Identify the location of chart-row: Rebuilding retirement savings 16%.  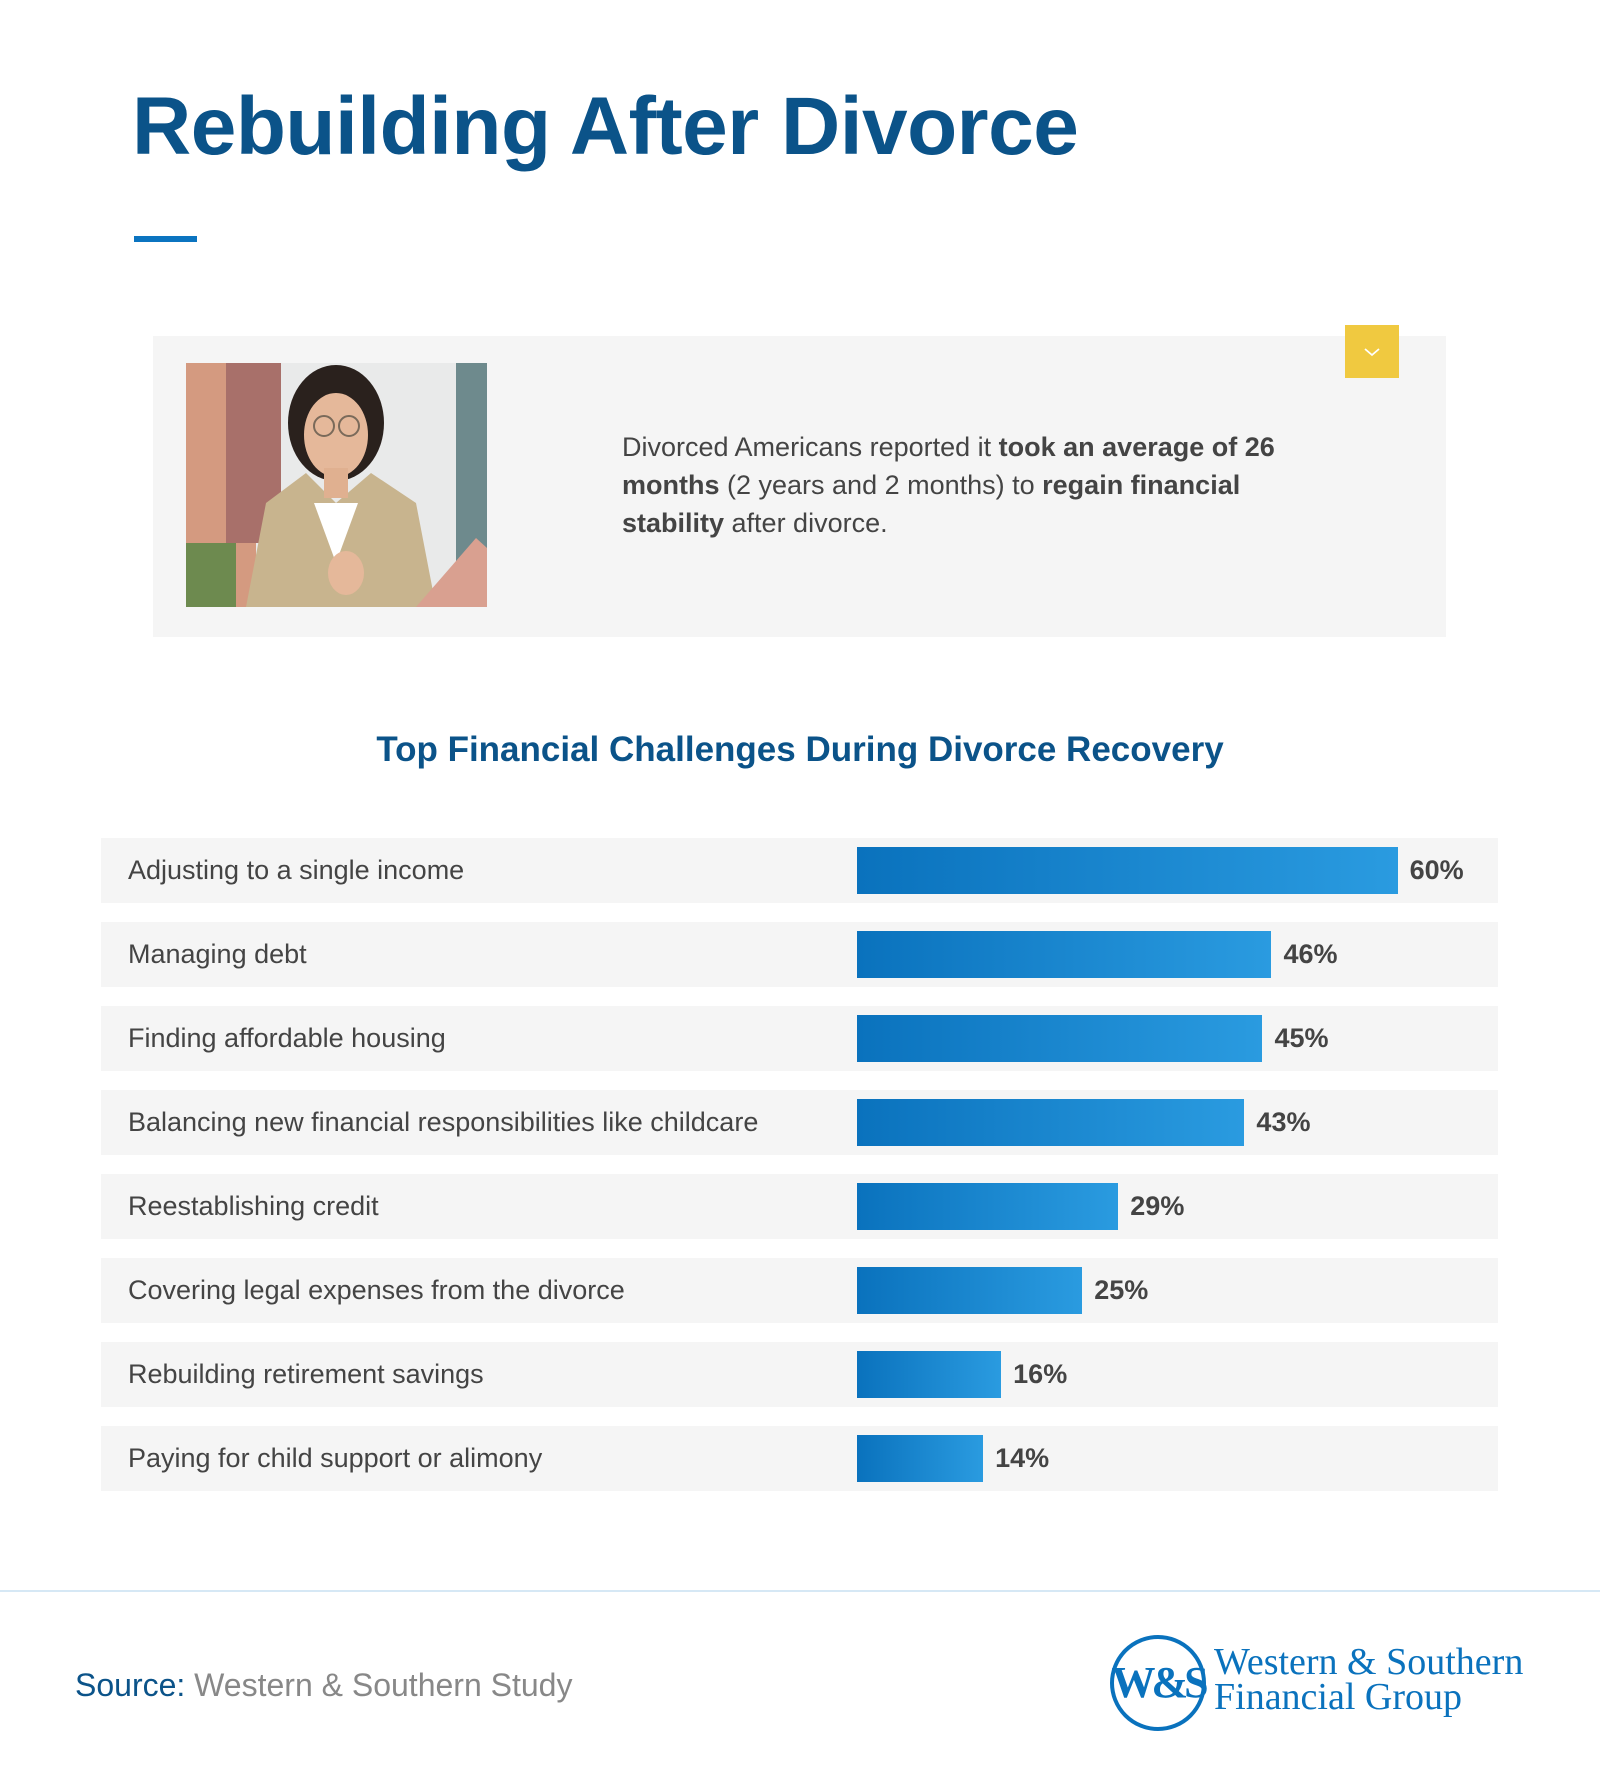
(799, 1374).